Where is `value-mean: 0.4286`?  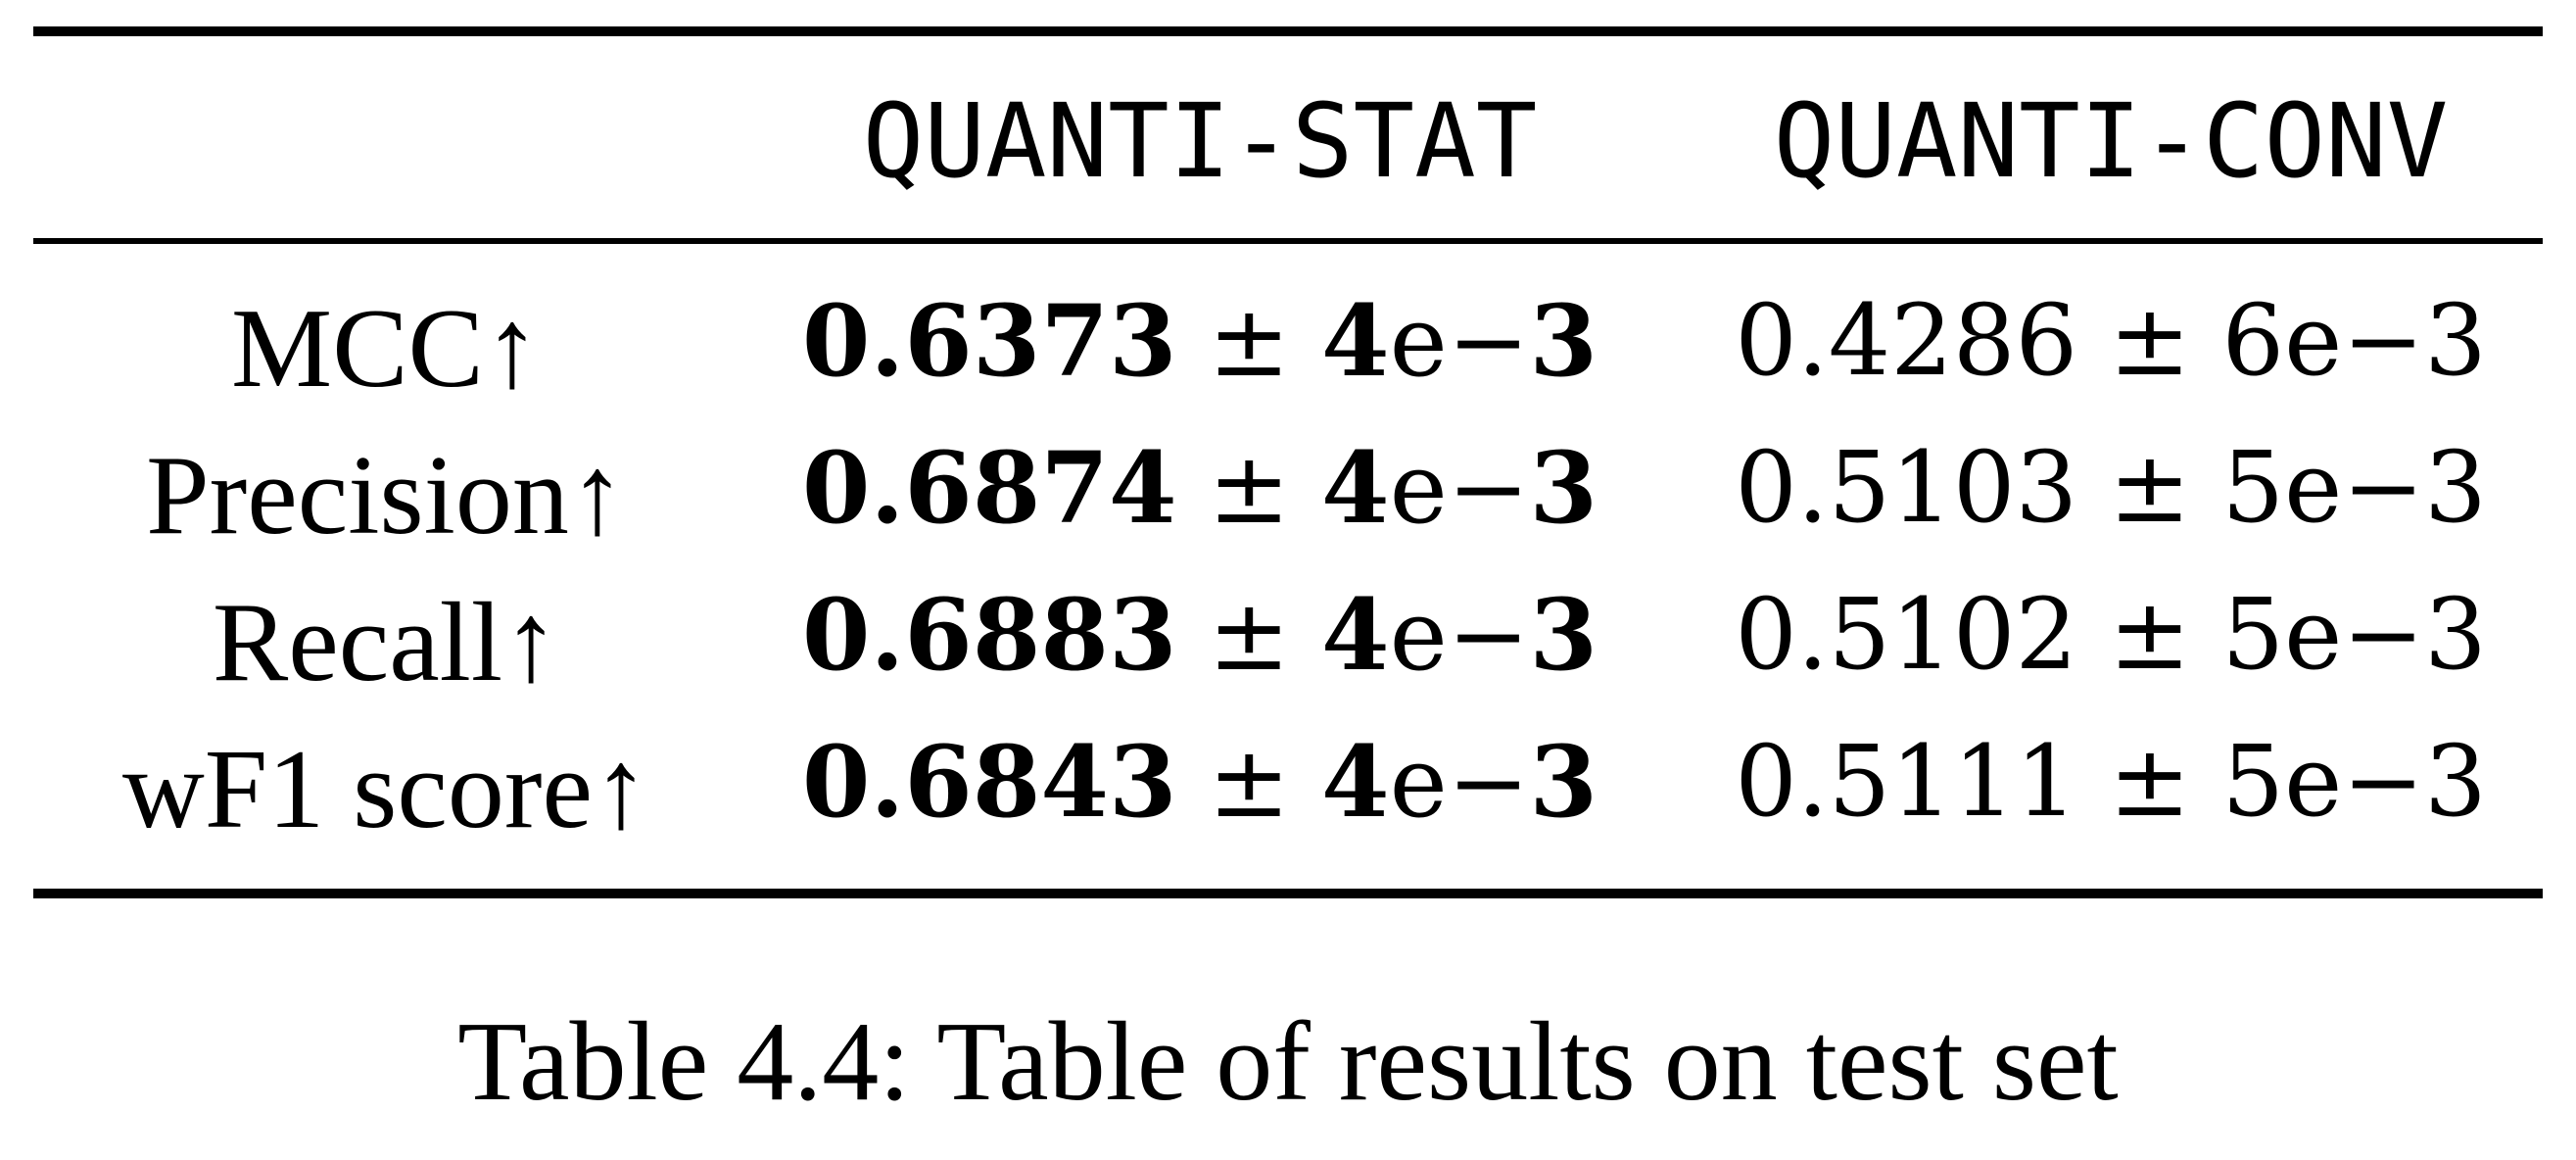 value-mean: 0.4286 is located at coordinates (1906, 340).